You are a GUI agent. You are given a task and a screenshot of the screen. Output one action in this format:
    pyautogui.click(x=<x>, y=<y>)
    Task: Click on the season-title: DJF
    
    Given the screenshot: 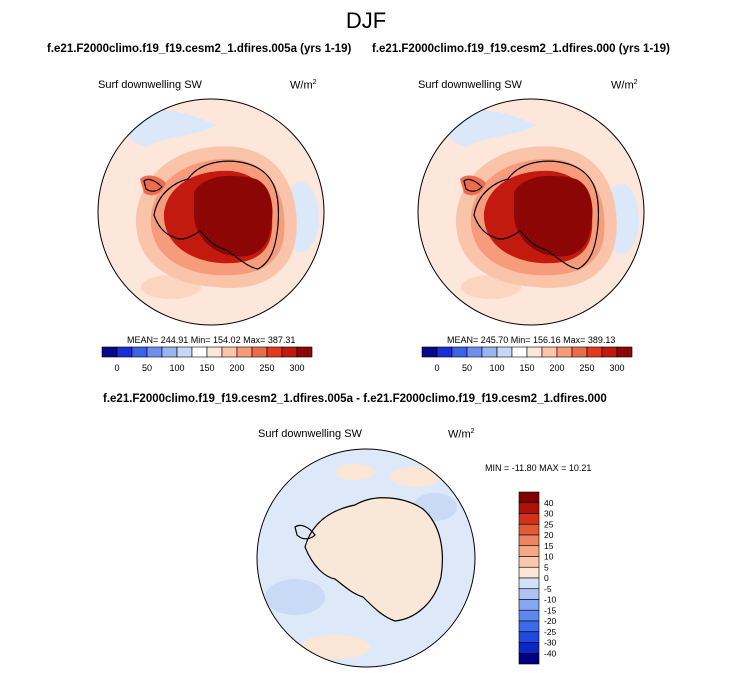 What is the action you would take?
    pyautogui.click(x=366, y=20)
    